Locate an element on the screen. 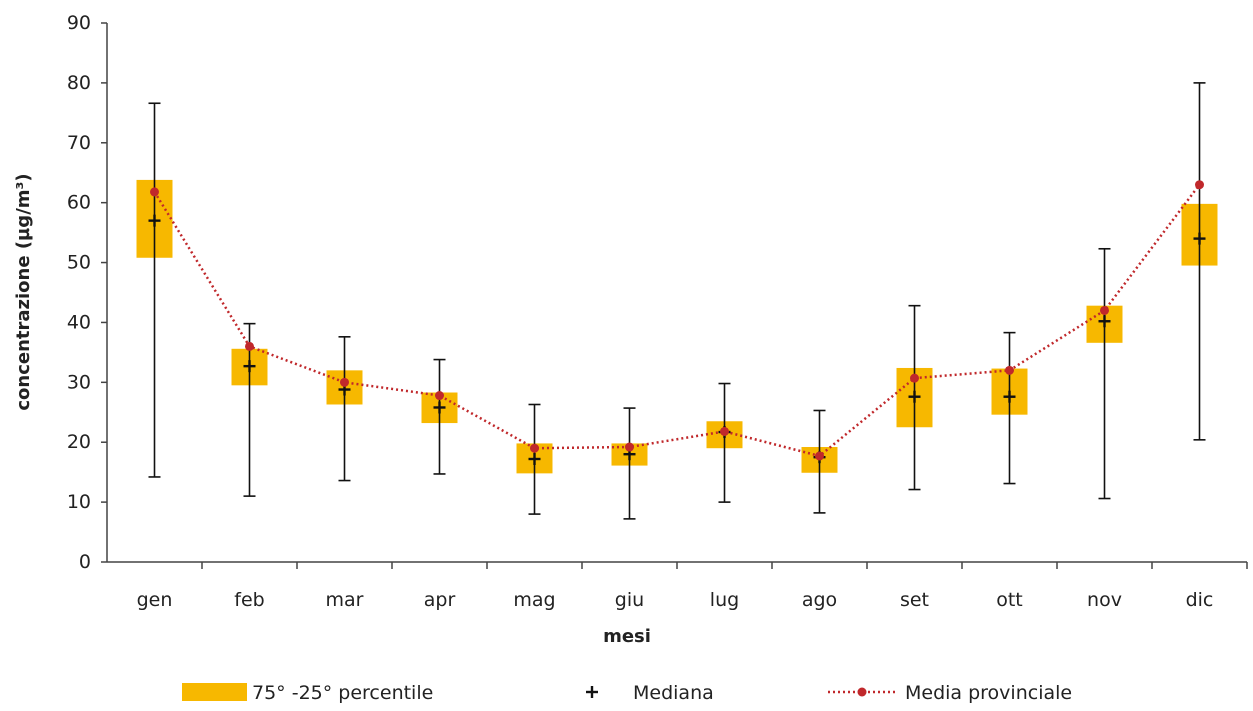  x-tick-label: ago is located at coordinates (819, 600).